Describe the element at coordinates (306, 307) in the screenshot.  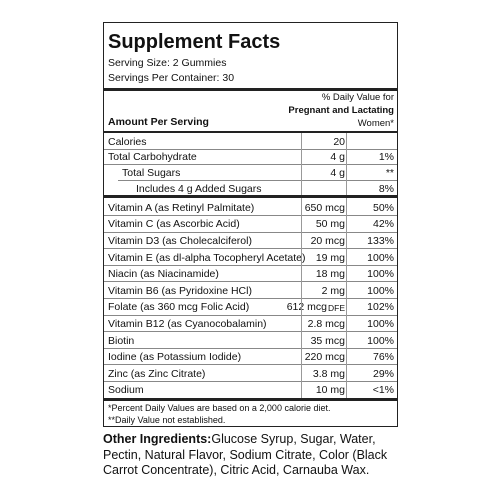
I see `row-amount: 612 mcg` at that location.